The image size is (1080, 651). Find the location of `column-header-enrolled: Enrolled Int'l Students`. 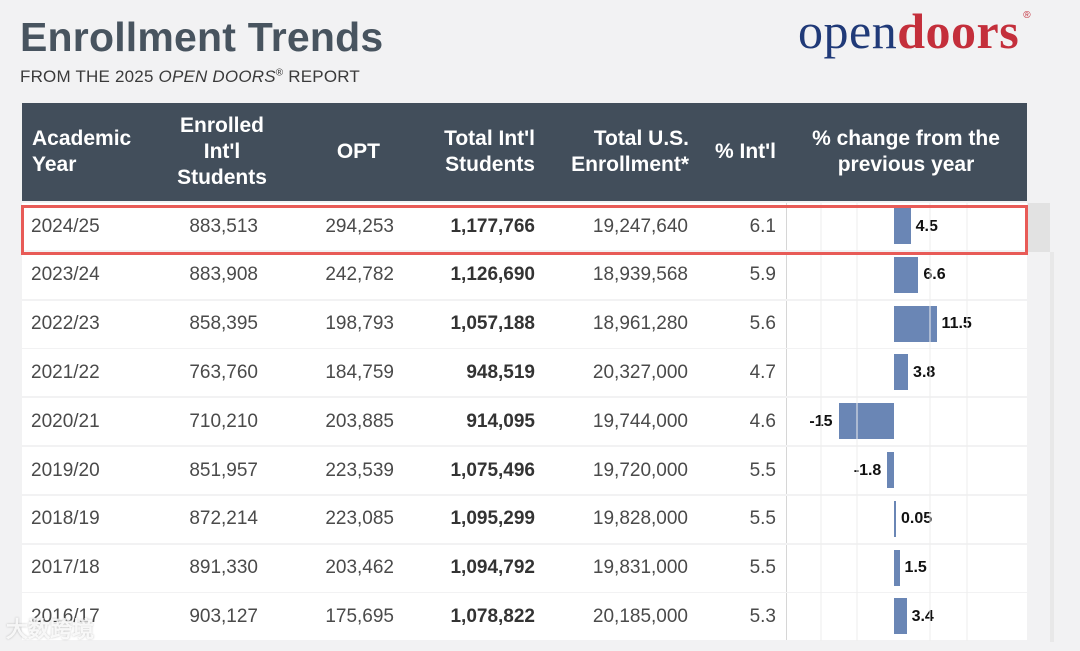

column-header-enrolled: Enrolled Int'l Students is located at coordinates (222, 151).